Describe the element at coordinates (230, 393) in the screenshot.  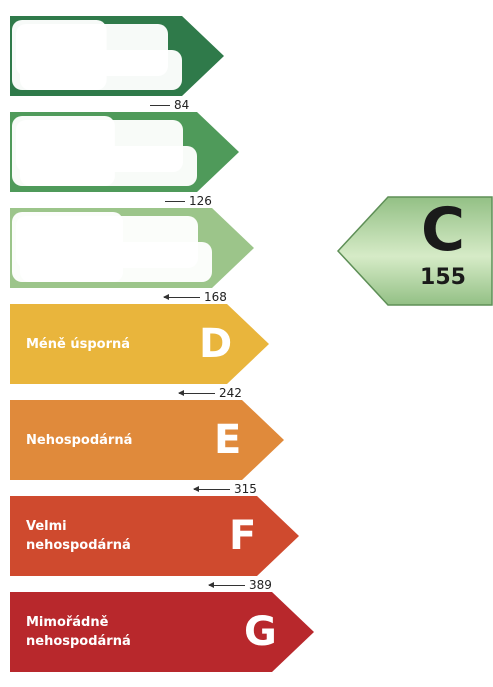
I see `threshold-number: 242` at that location.